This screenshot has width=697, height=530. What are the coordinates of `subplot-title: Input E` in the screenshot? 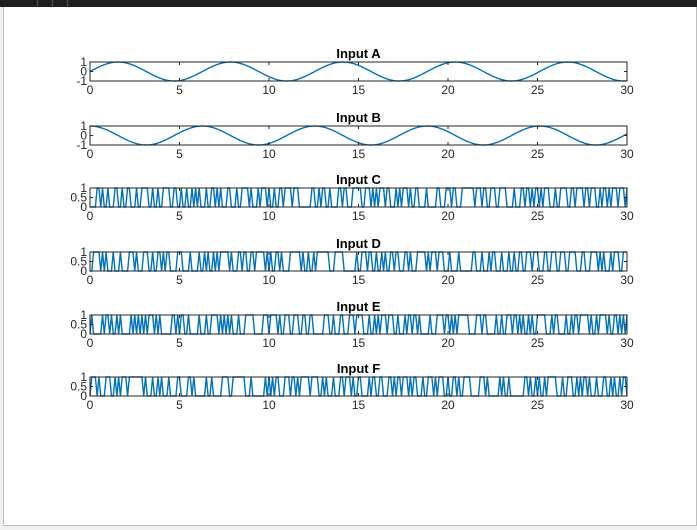 It's located at (358, 306).